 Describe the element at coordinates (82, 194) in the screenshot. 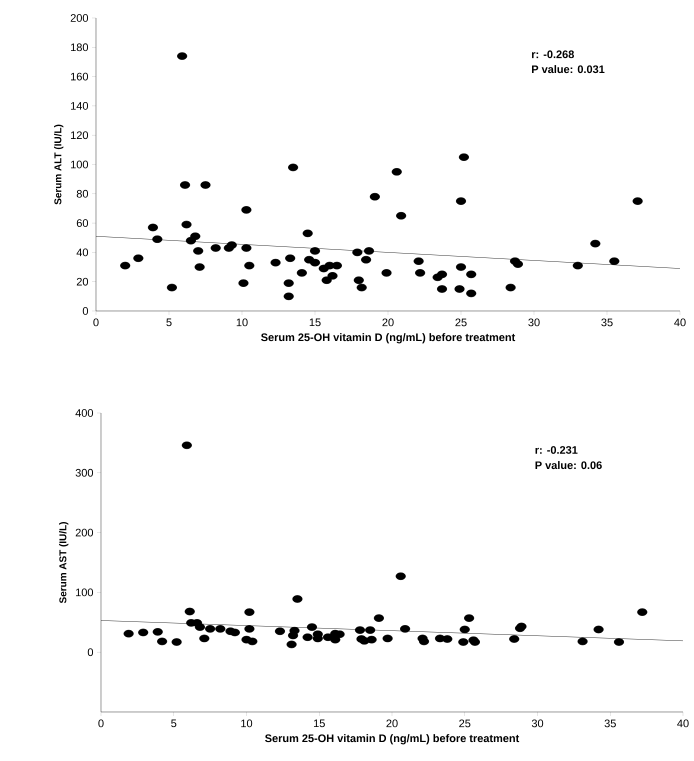

I see `y-tick-label: 80` at that location.